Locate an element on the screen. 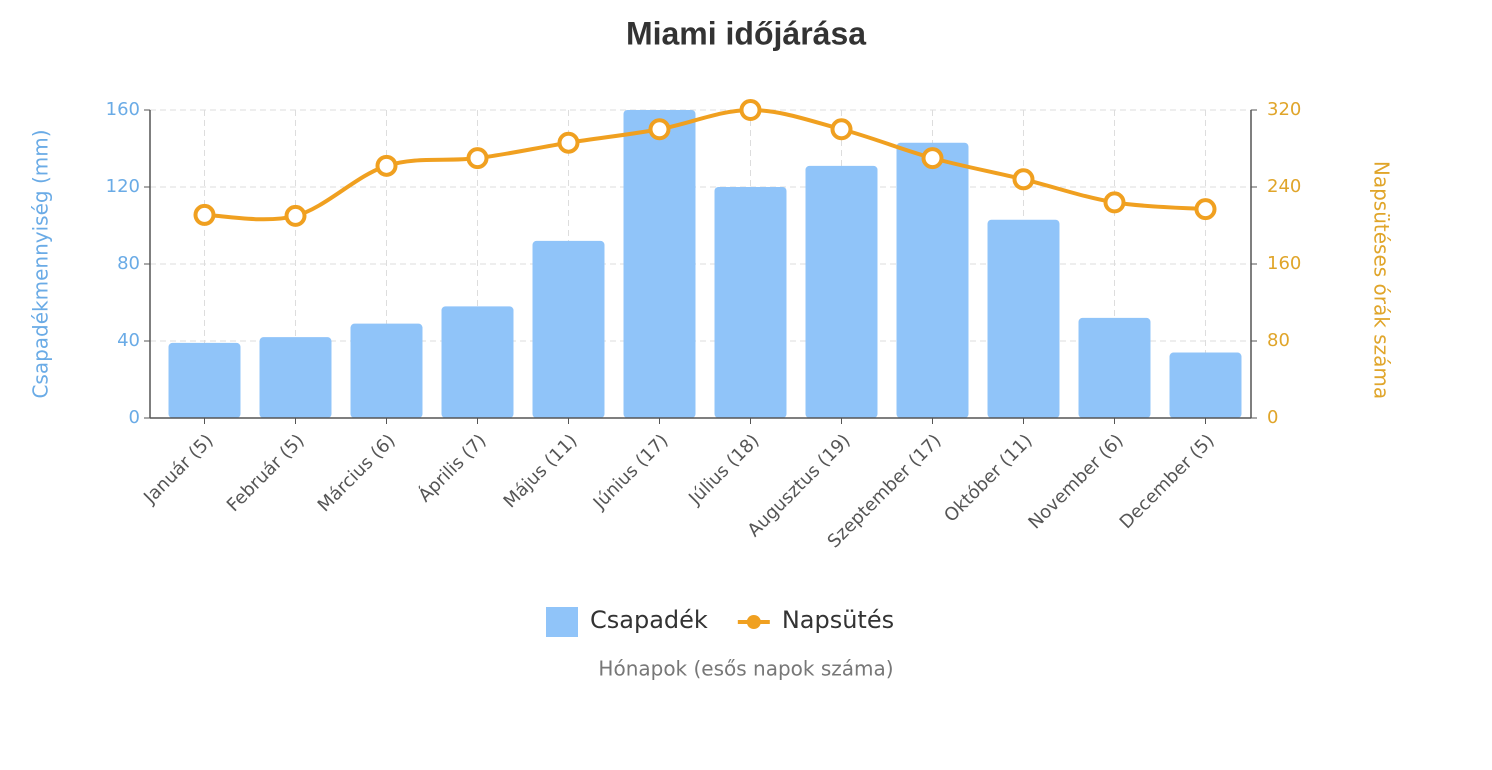  legend-swatch-dot is located at coordinates (753, 622).